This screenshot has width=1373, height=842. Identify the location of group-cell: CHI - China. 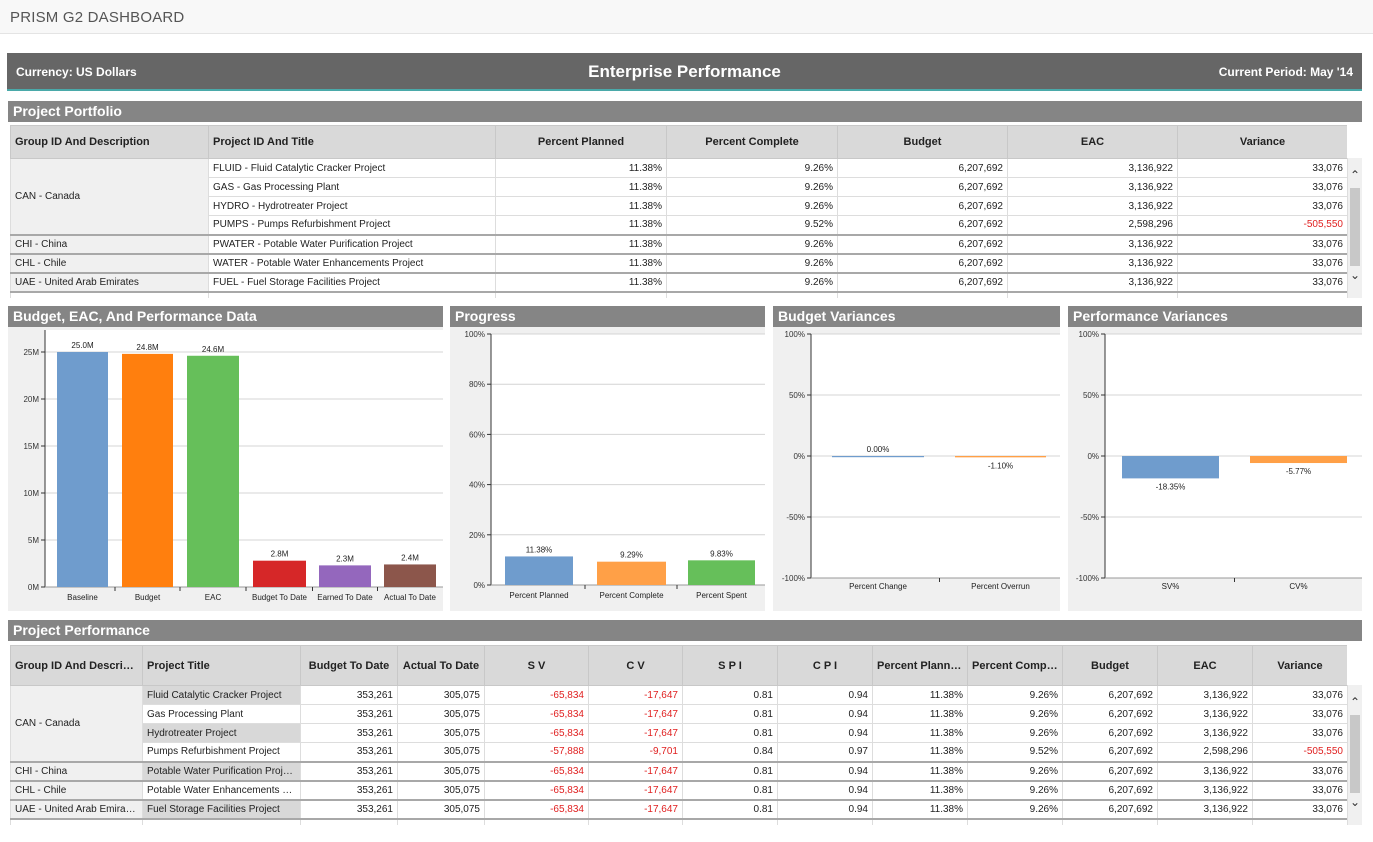
(76, 770).